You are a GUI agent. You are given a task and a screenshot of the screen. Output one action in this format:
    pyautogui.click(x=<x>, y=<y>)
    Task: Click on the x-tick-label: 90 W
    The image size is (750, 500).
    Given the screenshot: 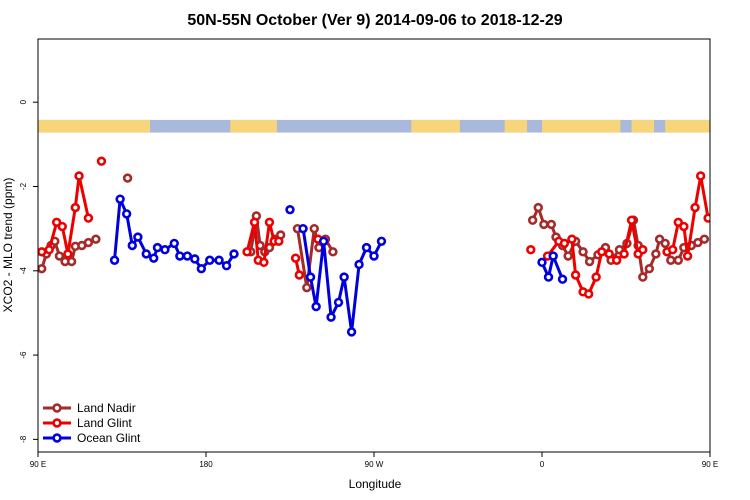 What is the action you would take?
    pyautogui.click(x=374, y=464)
    